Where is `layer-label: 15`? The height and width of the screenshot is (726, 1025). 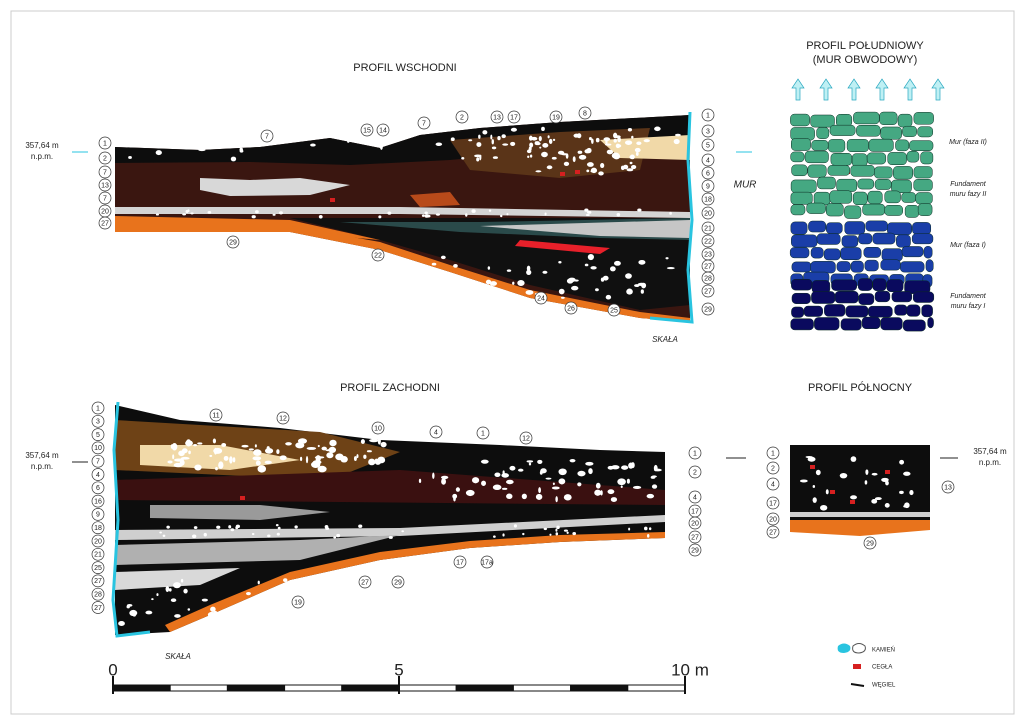 layer-label: 15 is located at coordinates (367, 130).